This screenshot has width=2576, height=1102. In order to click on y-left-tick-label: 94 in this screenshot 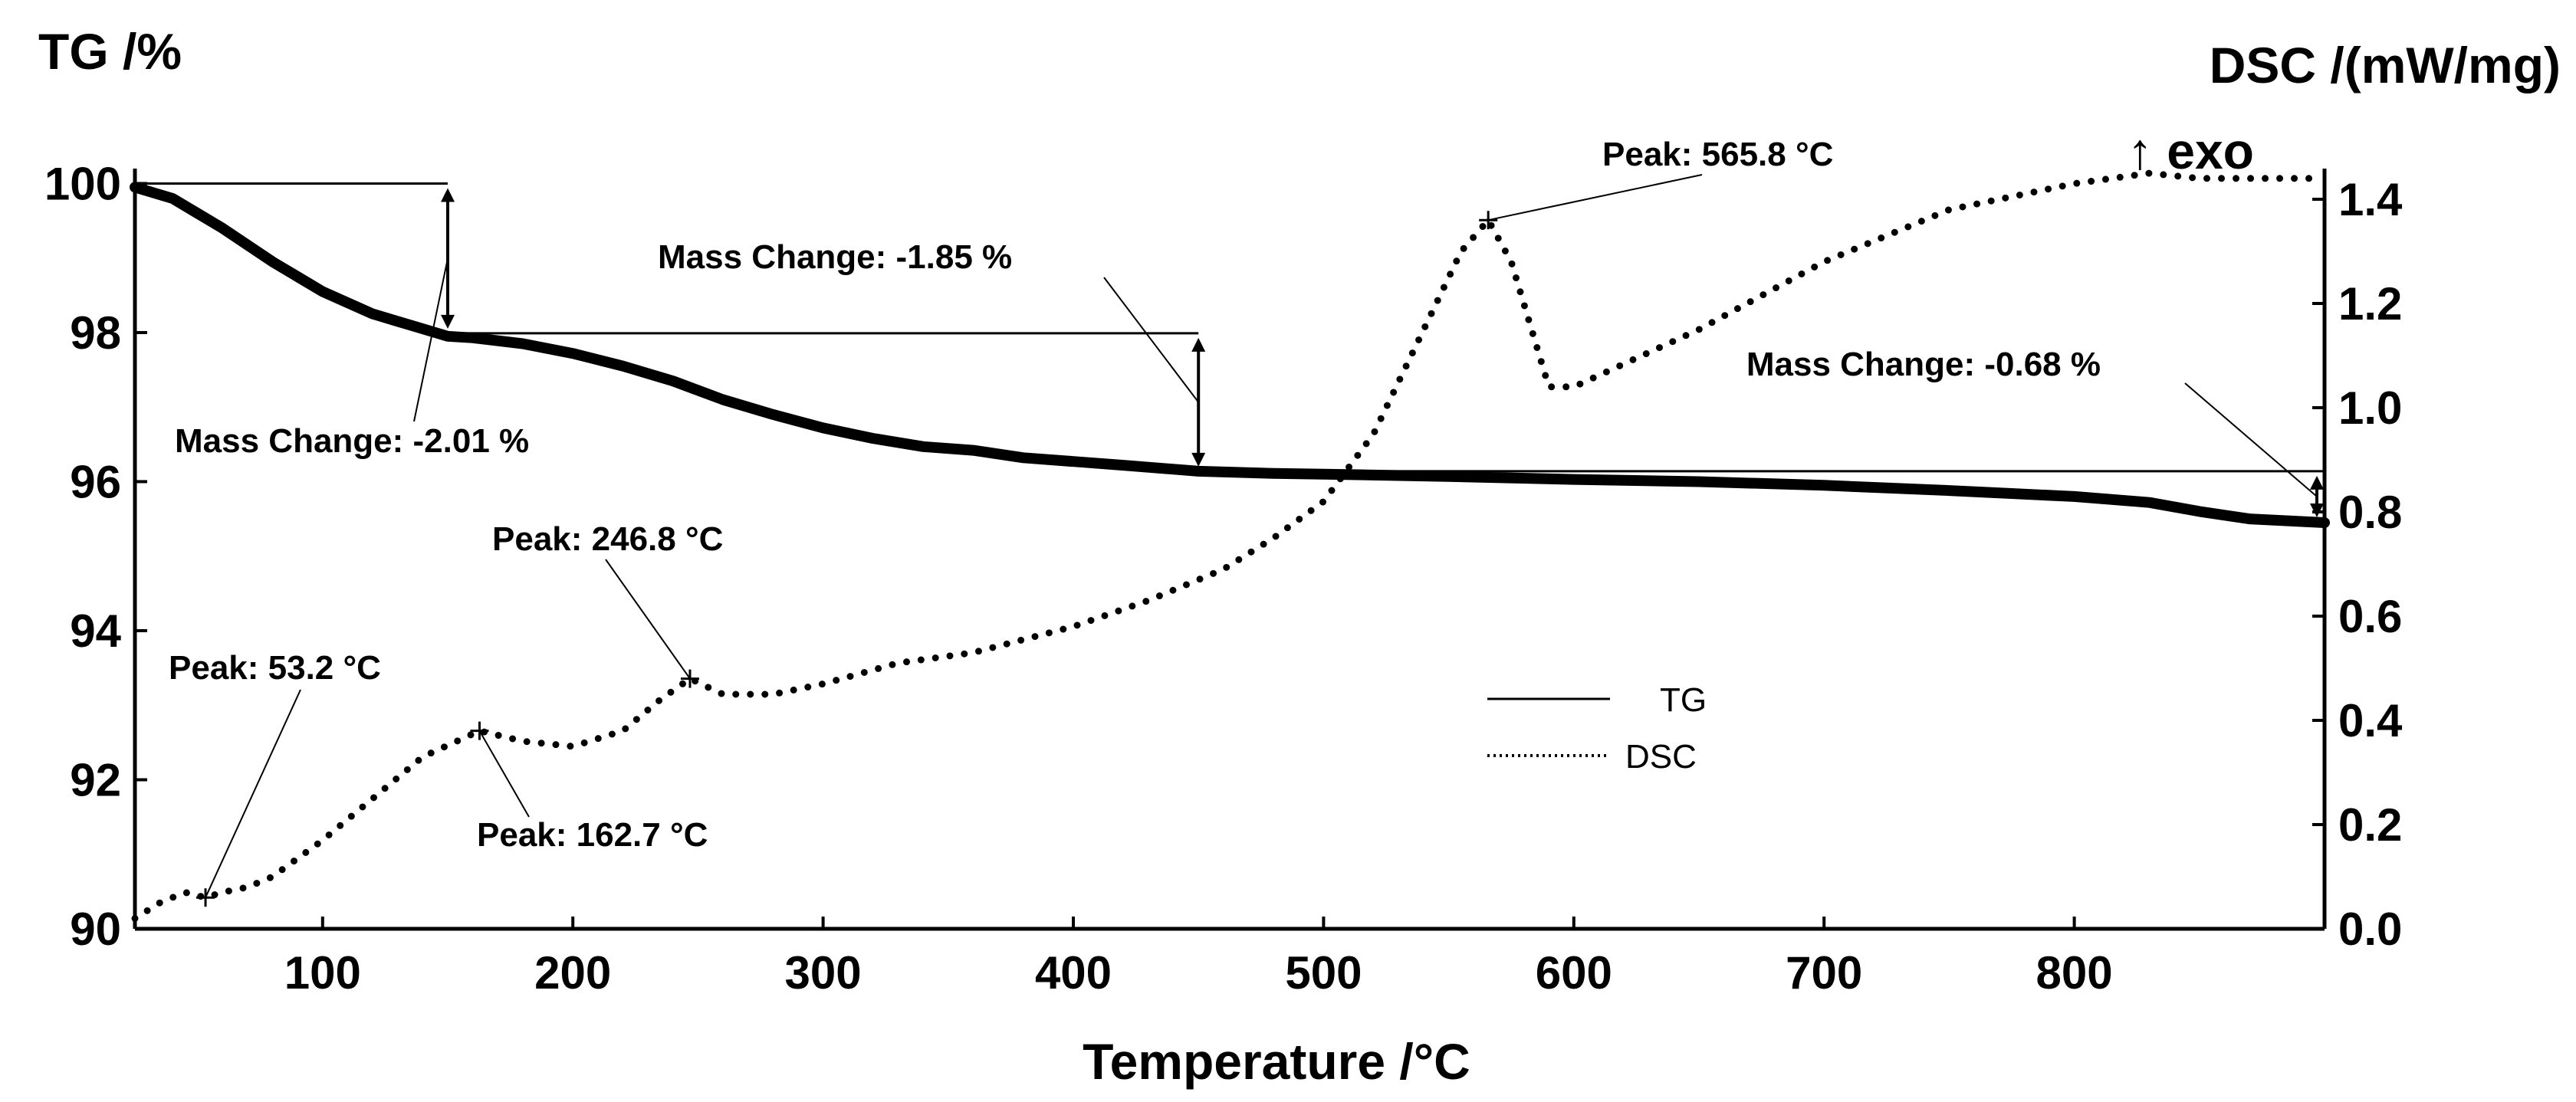, I will do `click(95, 631)`.